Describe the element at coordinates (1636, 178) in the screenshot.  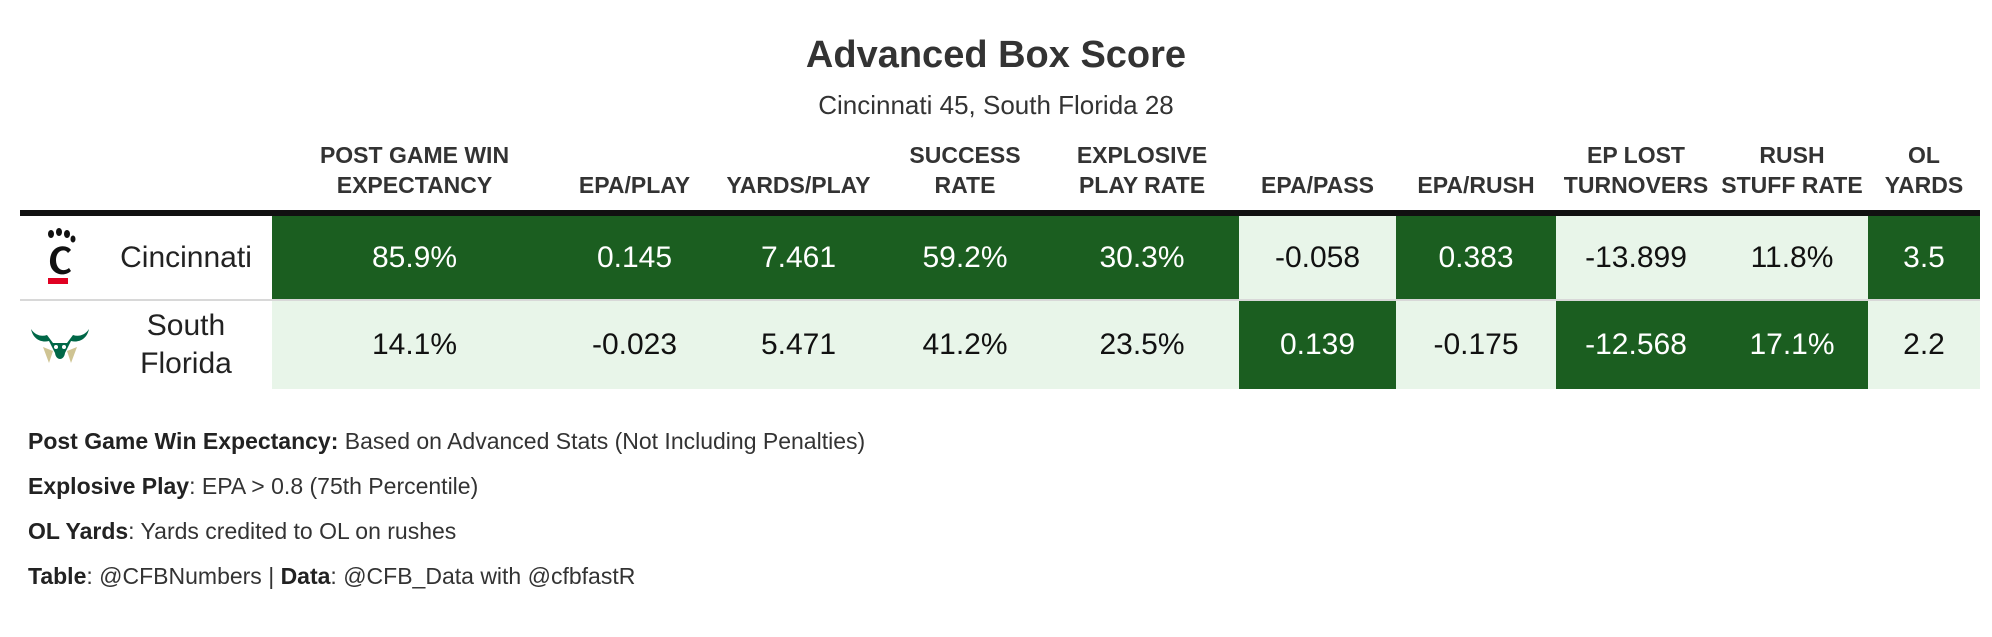
I see `header-ep-lost-turnovers: EP LOST TURNOVERS` at that location.